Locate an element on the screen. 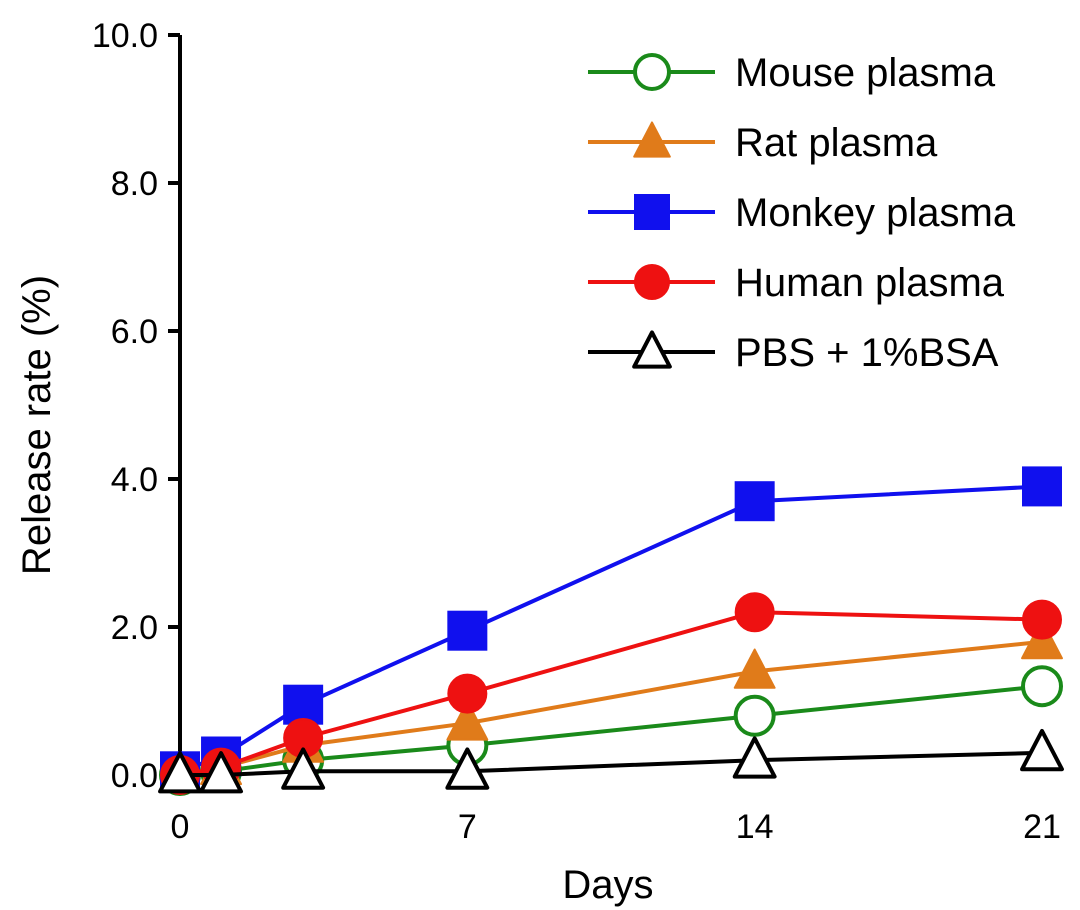 This screenshot has width=1080, height=910. y-tick-label: 2.0 is located at coordinates (134, 628).